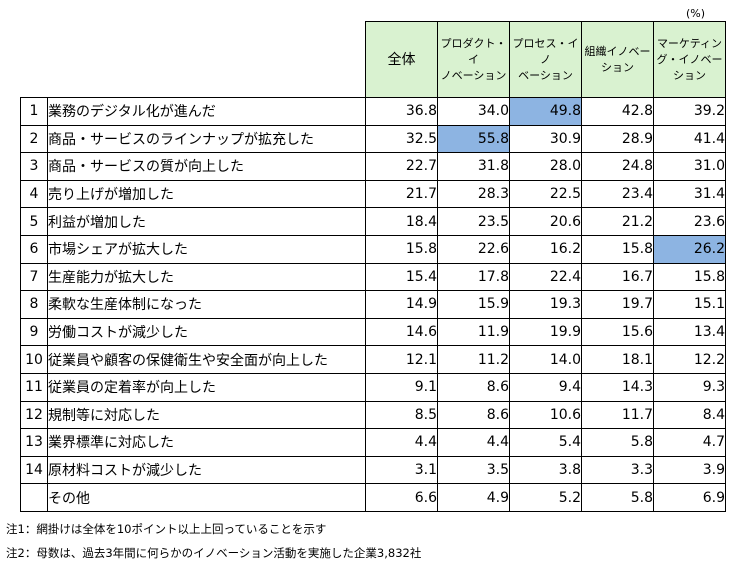 The height and width of the screenshot is (566, 739). Describe the element at coordinates (617, 387) in the screenshot. I see `value-cell: 14.3` at that location.